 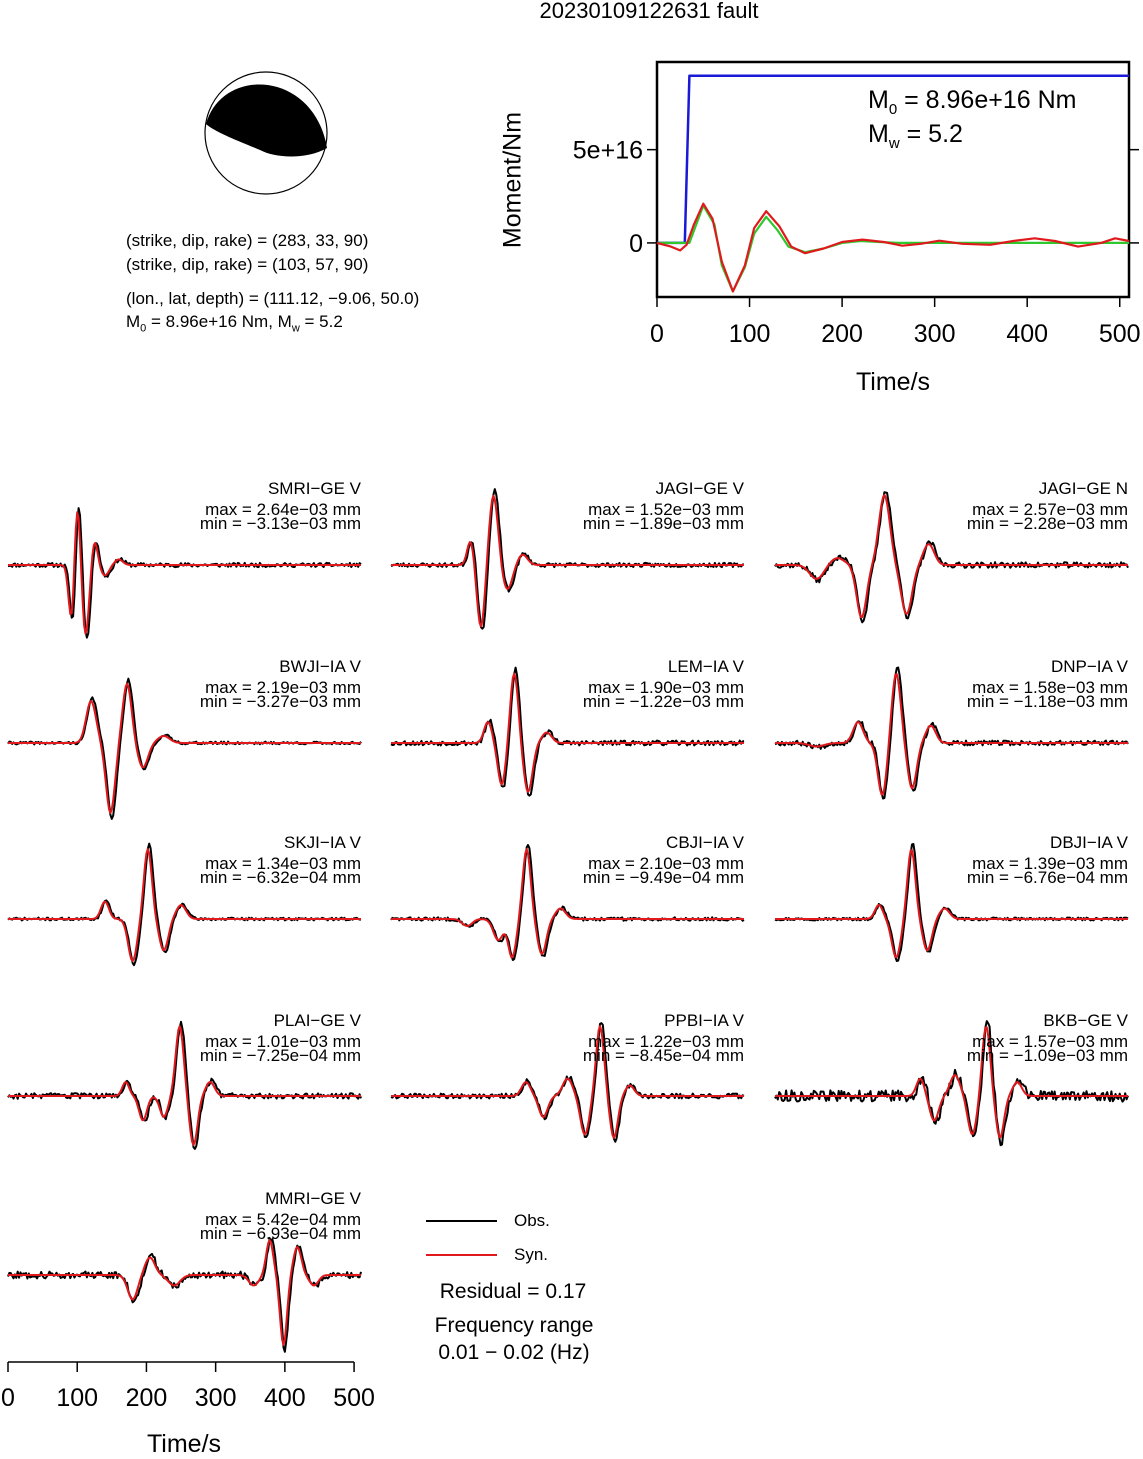 I want to click on station-label: PLAI−GE V, so click(x=318, y=1020).